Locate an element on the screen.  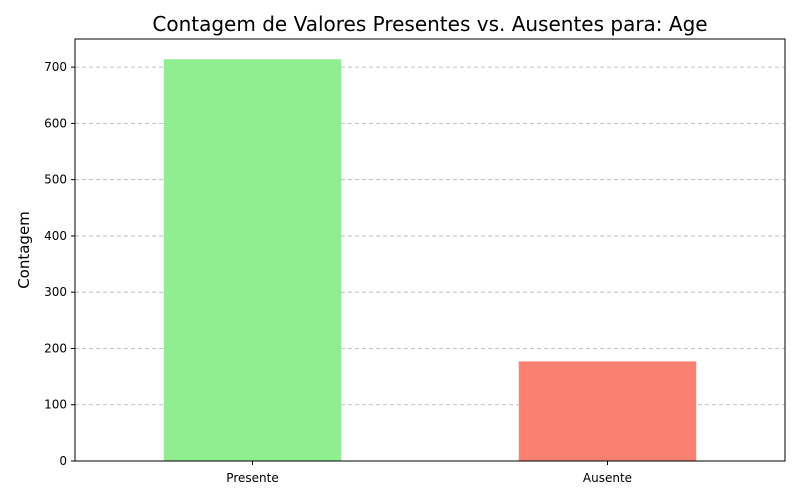
y-tick-label: 700 is located at coordinates (55, 67).